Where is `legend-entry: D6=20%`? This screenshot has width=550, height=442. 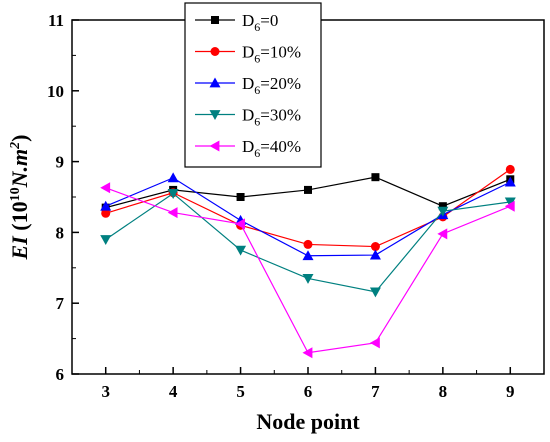 legend-entry: D6=20% is located at coordinates (248, 85).